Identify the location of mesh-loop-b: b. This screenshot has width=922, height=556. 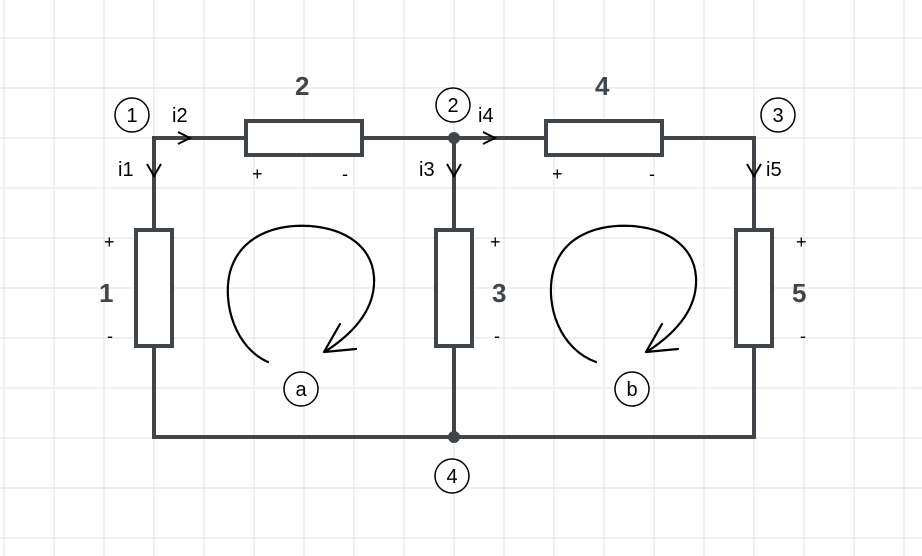
(623, 315).